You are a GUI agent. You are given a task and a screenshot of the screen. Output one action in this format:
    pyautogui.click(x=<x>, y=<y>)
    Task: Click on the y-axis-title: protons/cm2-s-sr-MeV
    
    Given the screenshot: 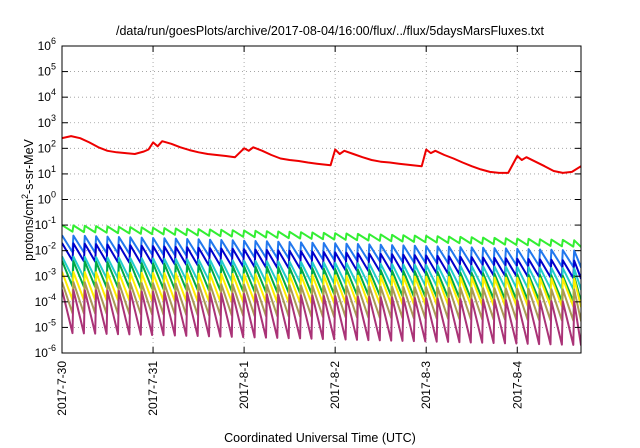 What is the action you would take?
    pyautogui.click(x=28, y=199)
    